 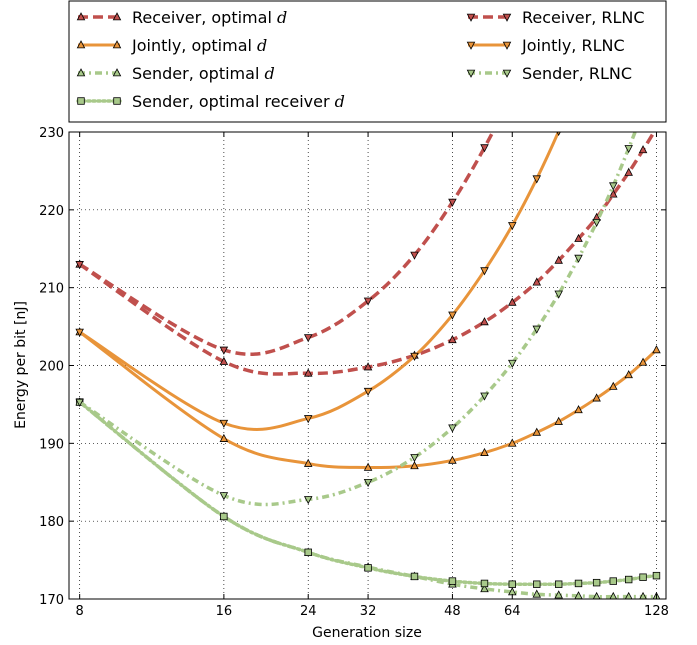 I want to click on x-tick-label: 24, so click(x=308, y=611).